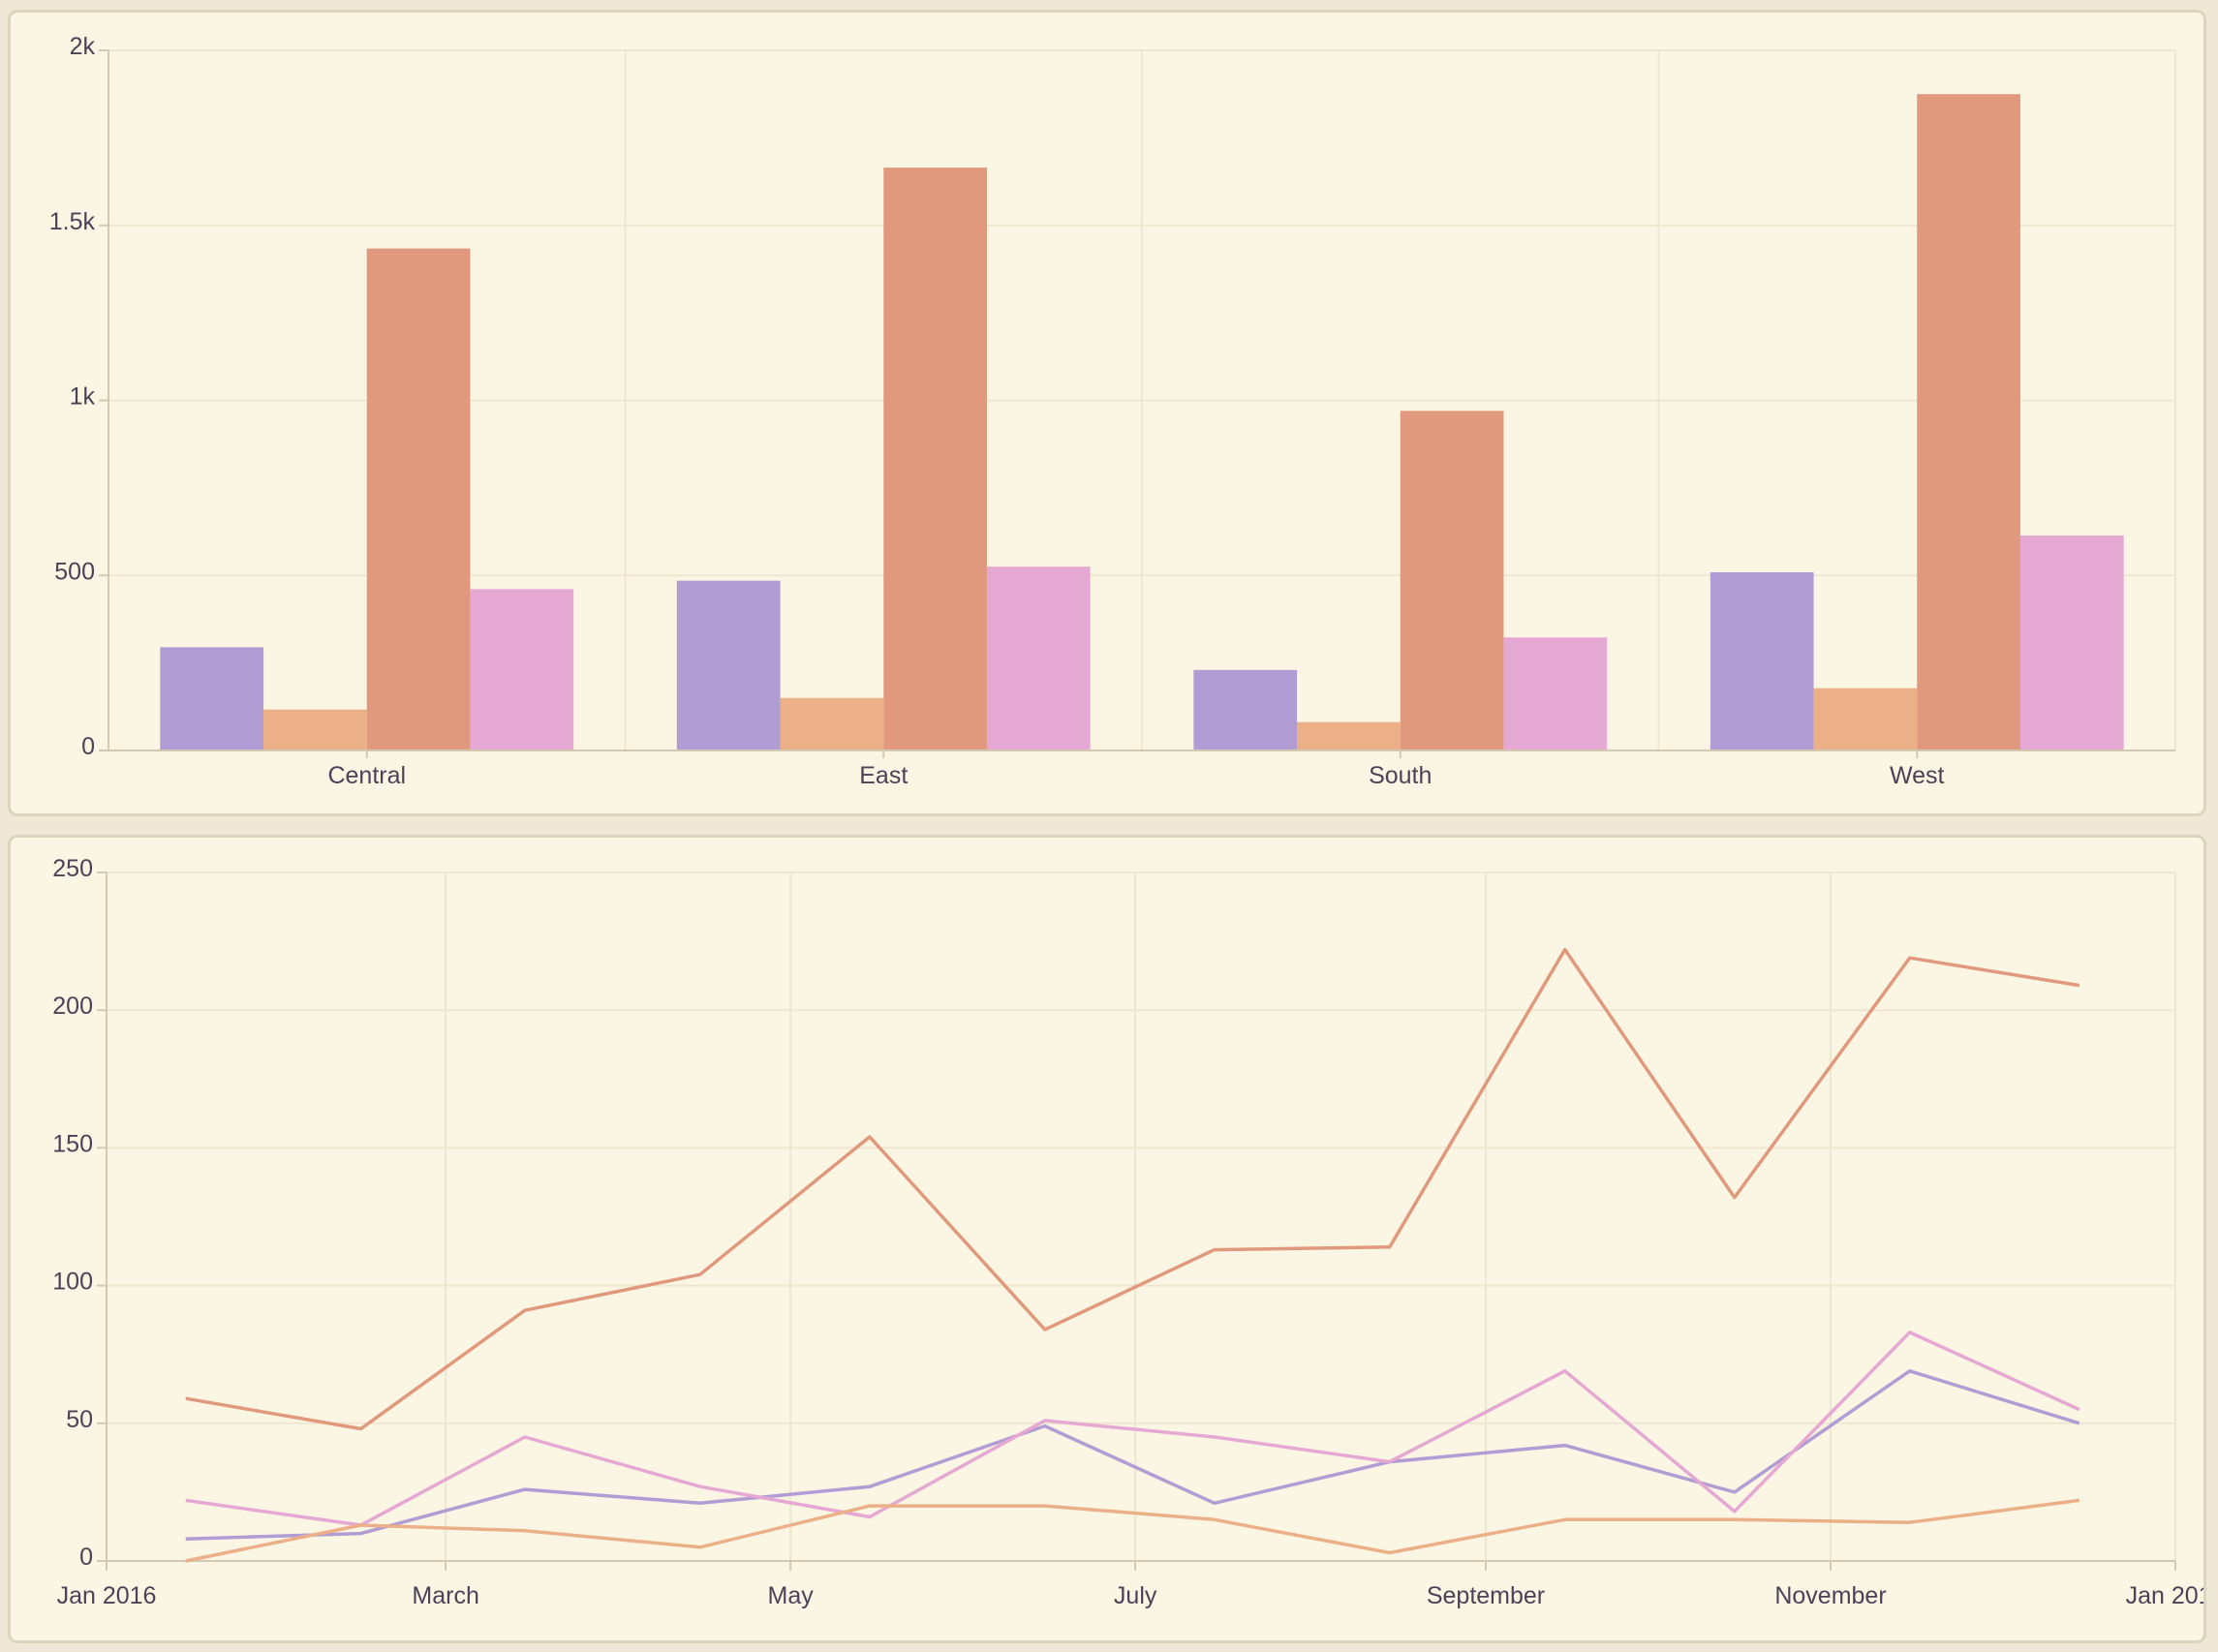  I want to click on y-tick-label: 100, so click(72, 1282).